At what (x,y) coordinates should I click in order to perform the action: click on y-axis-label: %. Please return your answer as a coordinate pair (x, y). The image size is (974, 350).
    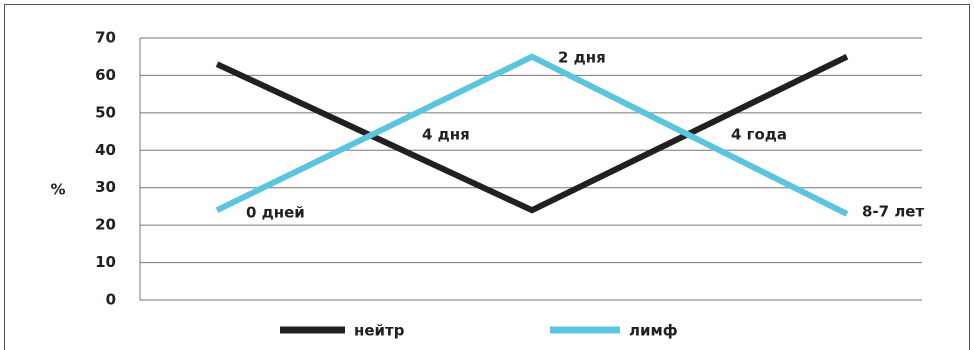
    Looking at the image, I should click on (57, 190).